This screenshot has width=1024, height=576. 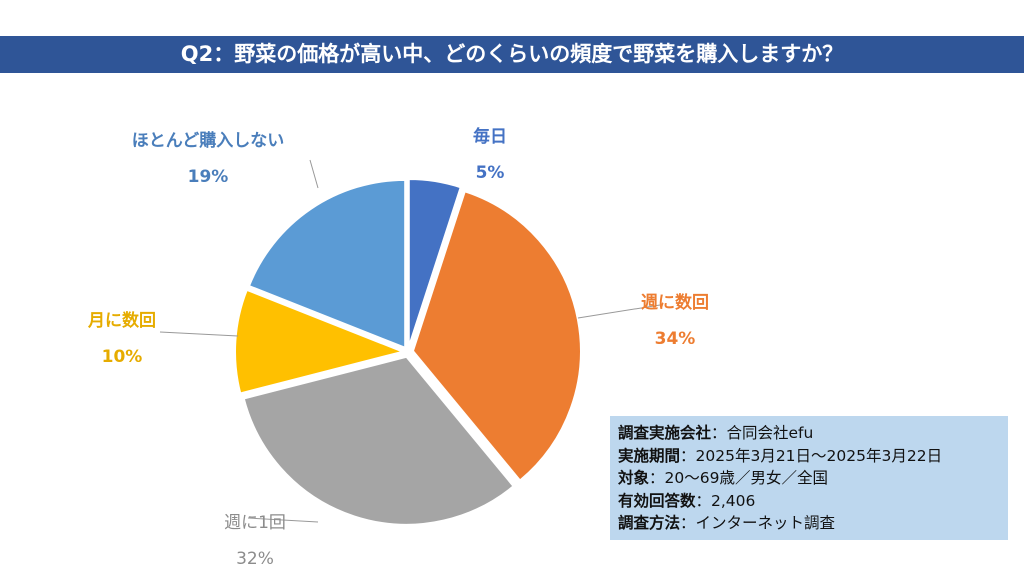 What do you see at coordinates (512, 54) in the screenshot?
I see `chart-title: Q2：野菜の価格が高い中、どのくらいの頻度で野菜を購入しますか？` at bounding box center [512, 54].